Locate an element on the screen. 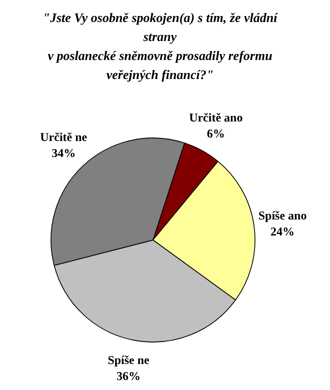  chart-title: "Jste Vy osobně spokojen(a) s tím, že vládní strany v poslanecké sněmovně prosadily reformu veřejných financí?" is located at coordinates (160, 46).